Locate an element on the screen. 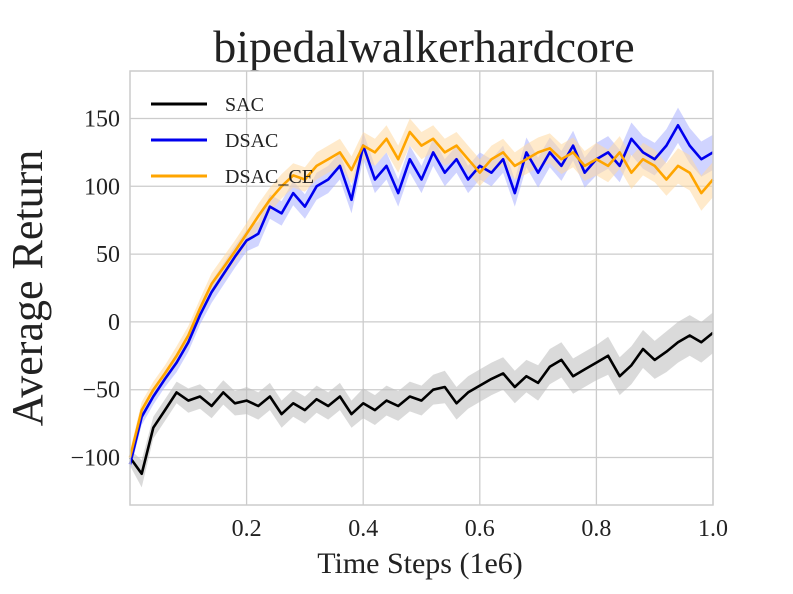  chart-title: bipedalwalkerhardcore is located at coordinates (423, 46).